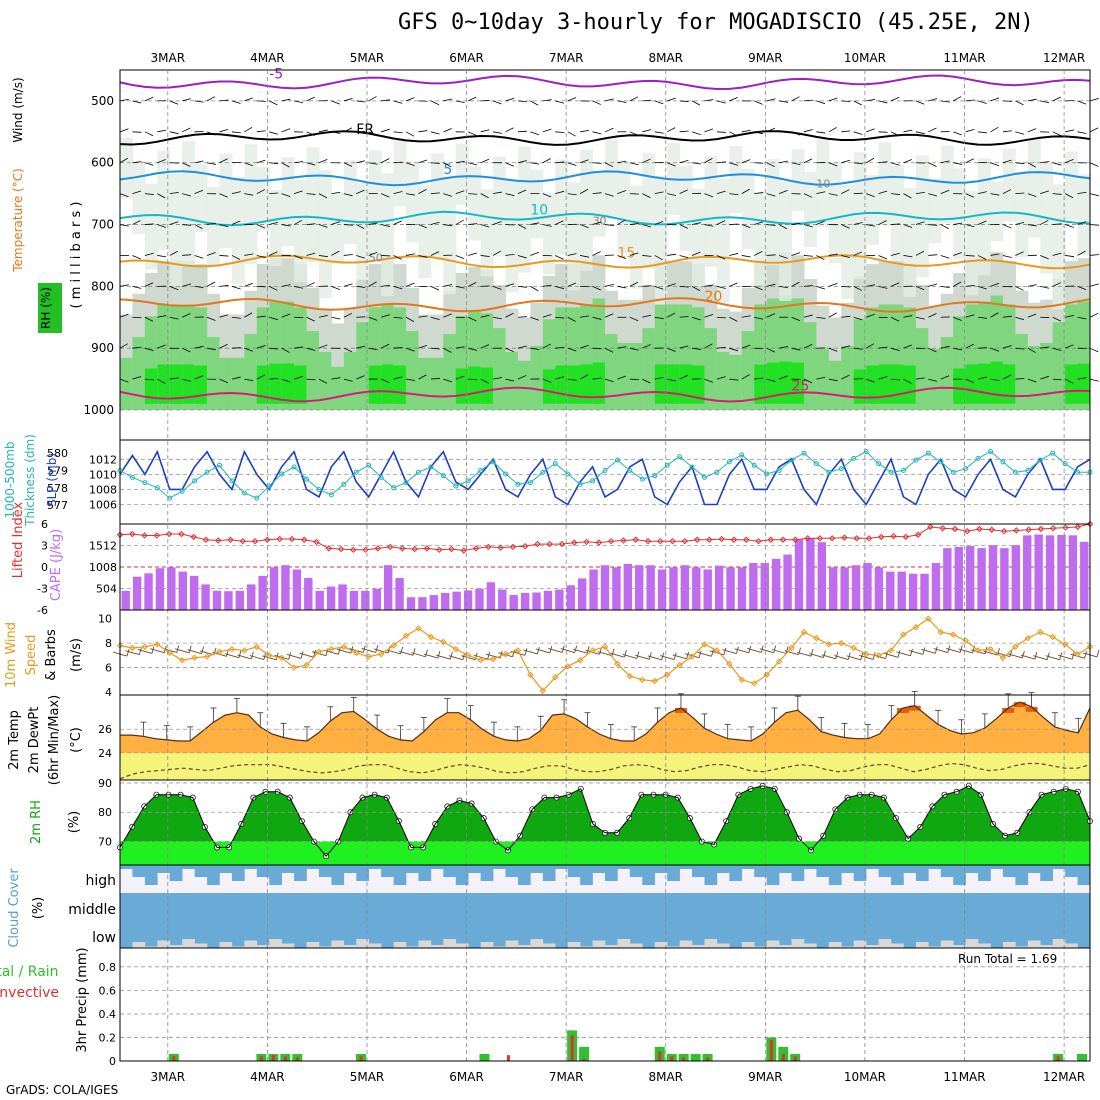 The image size is (1100, 1100). I want to click on precip-convective-bar, so click(174, 1058).